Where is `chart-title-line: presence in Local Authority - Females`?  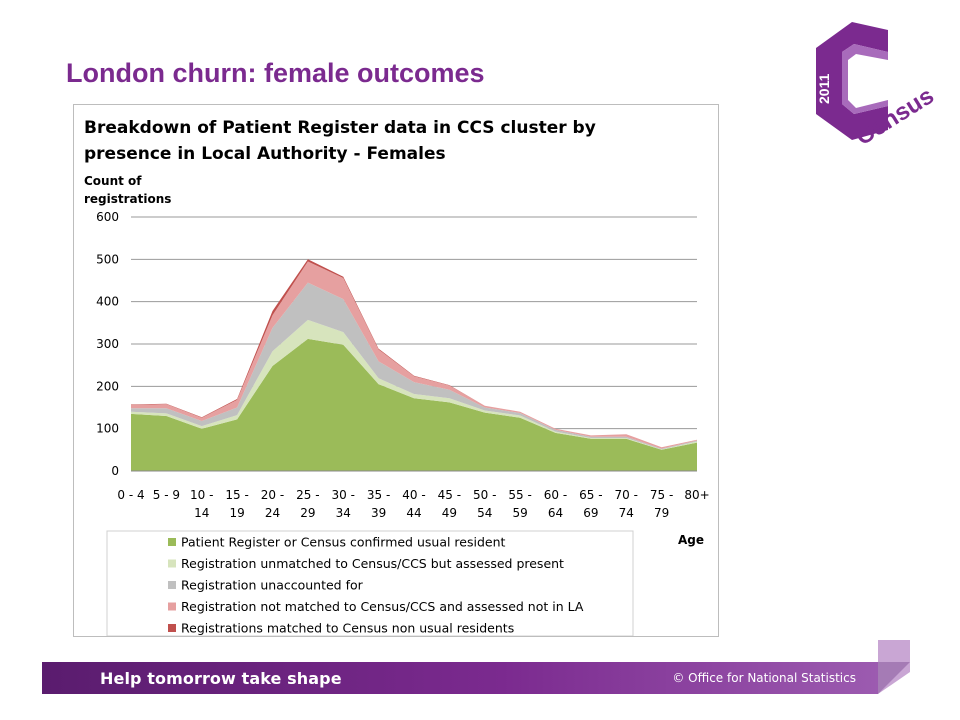 chart-title-line: presence in Local Authority - Females is located at coordinates (265, 154).